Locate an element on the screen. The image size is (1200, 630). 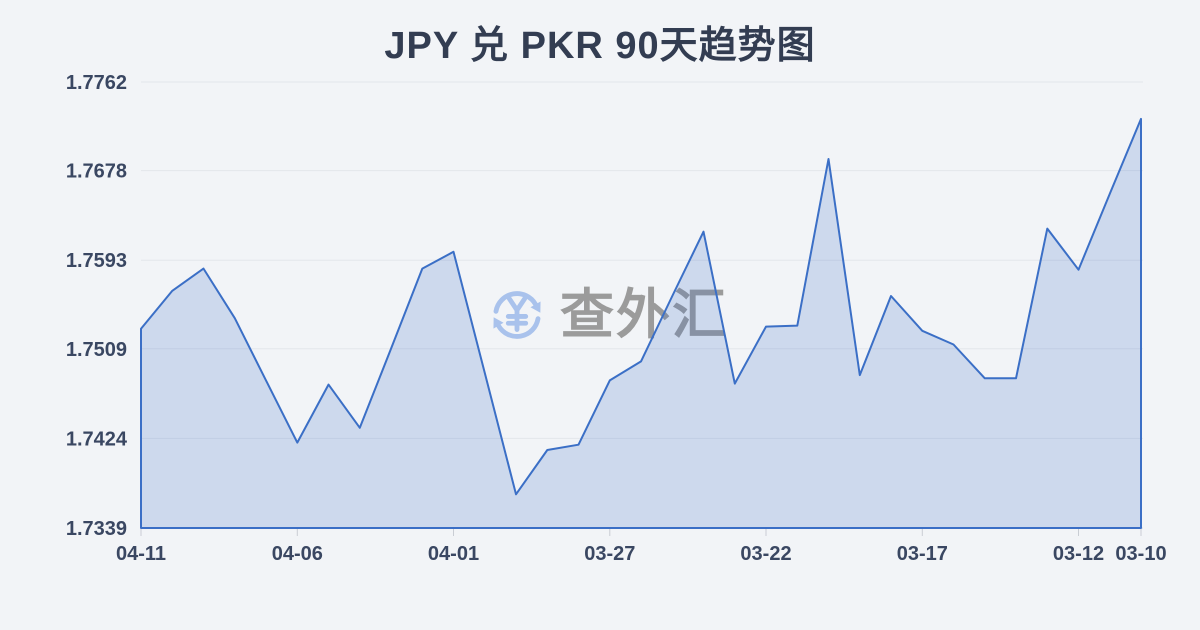
x-axis-tick-label: 03-12 is located at coordinates (1078, 554).